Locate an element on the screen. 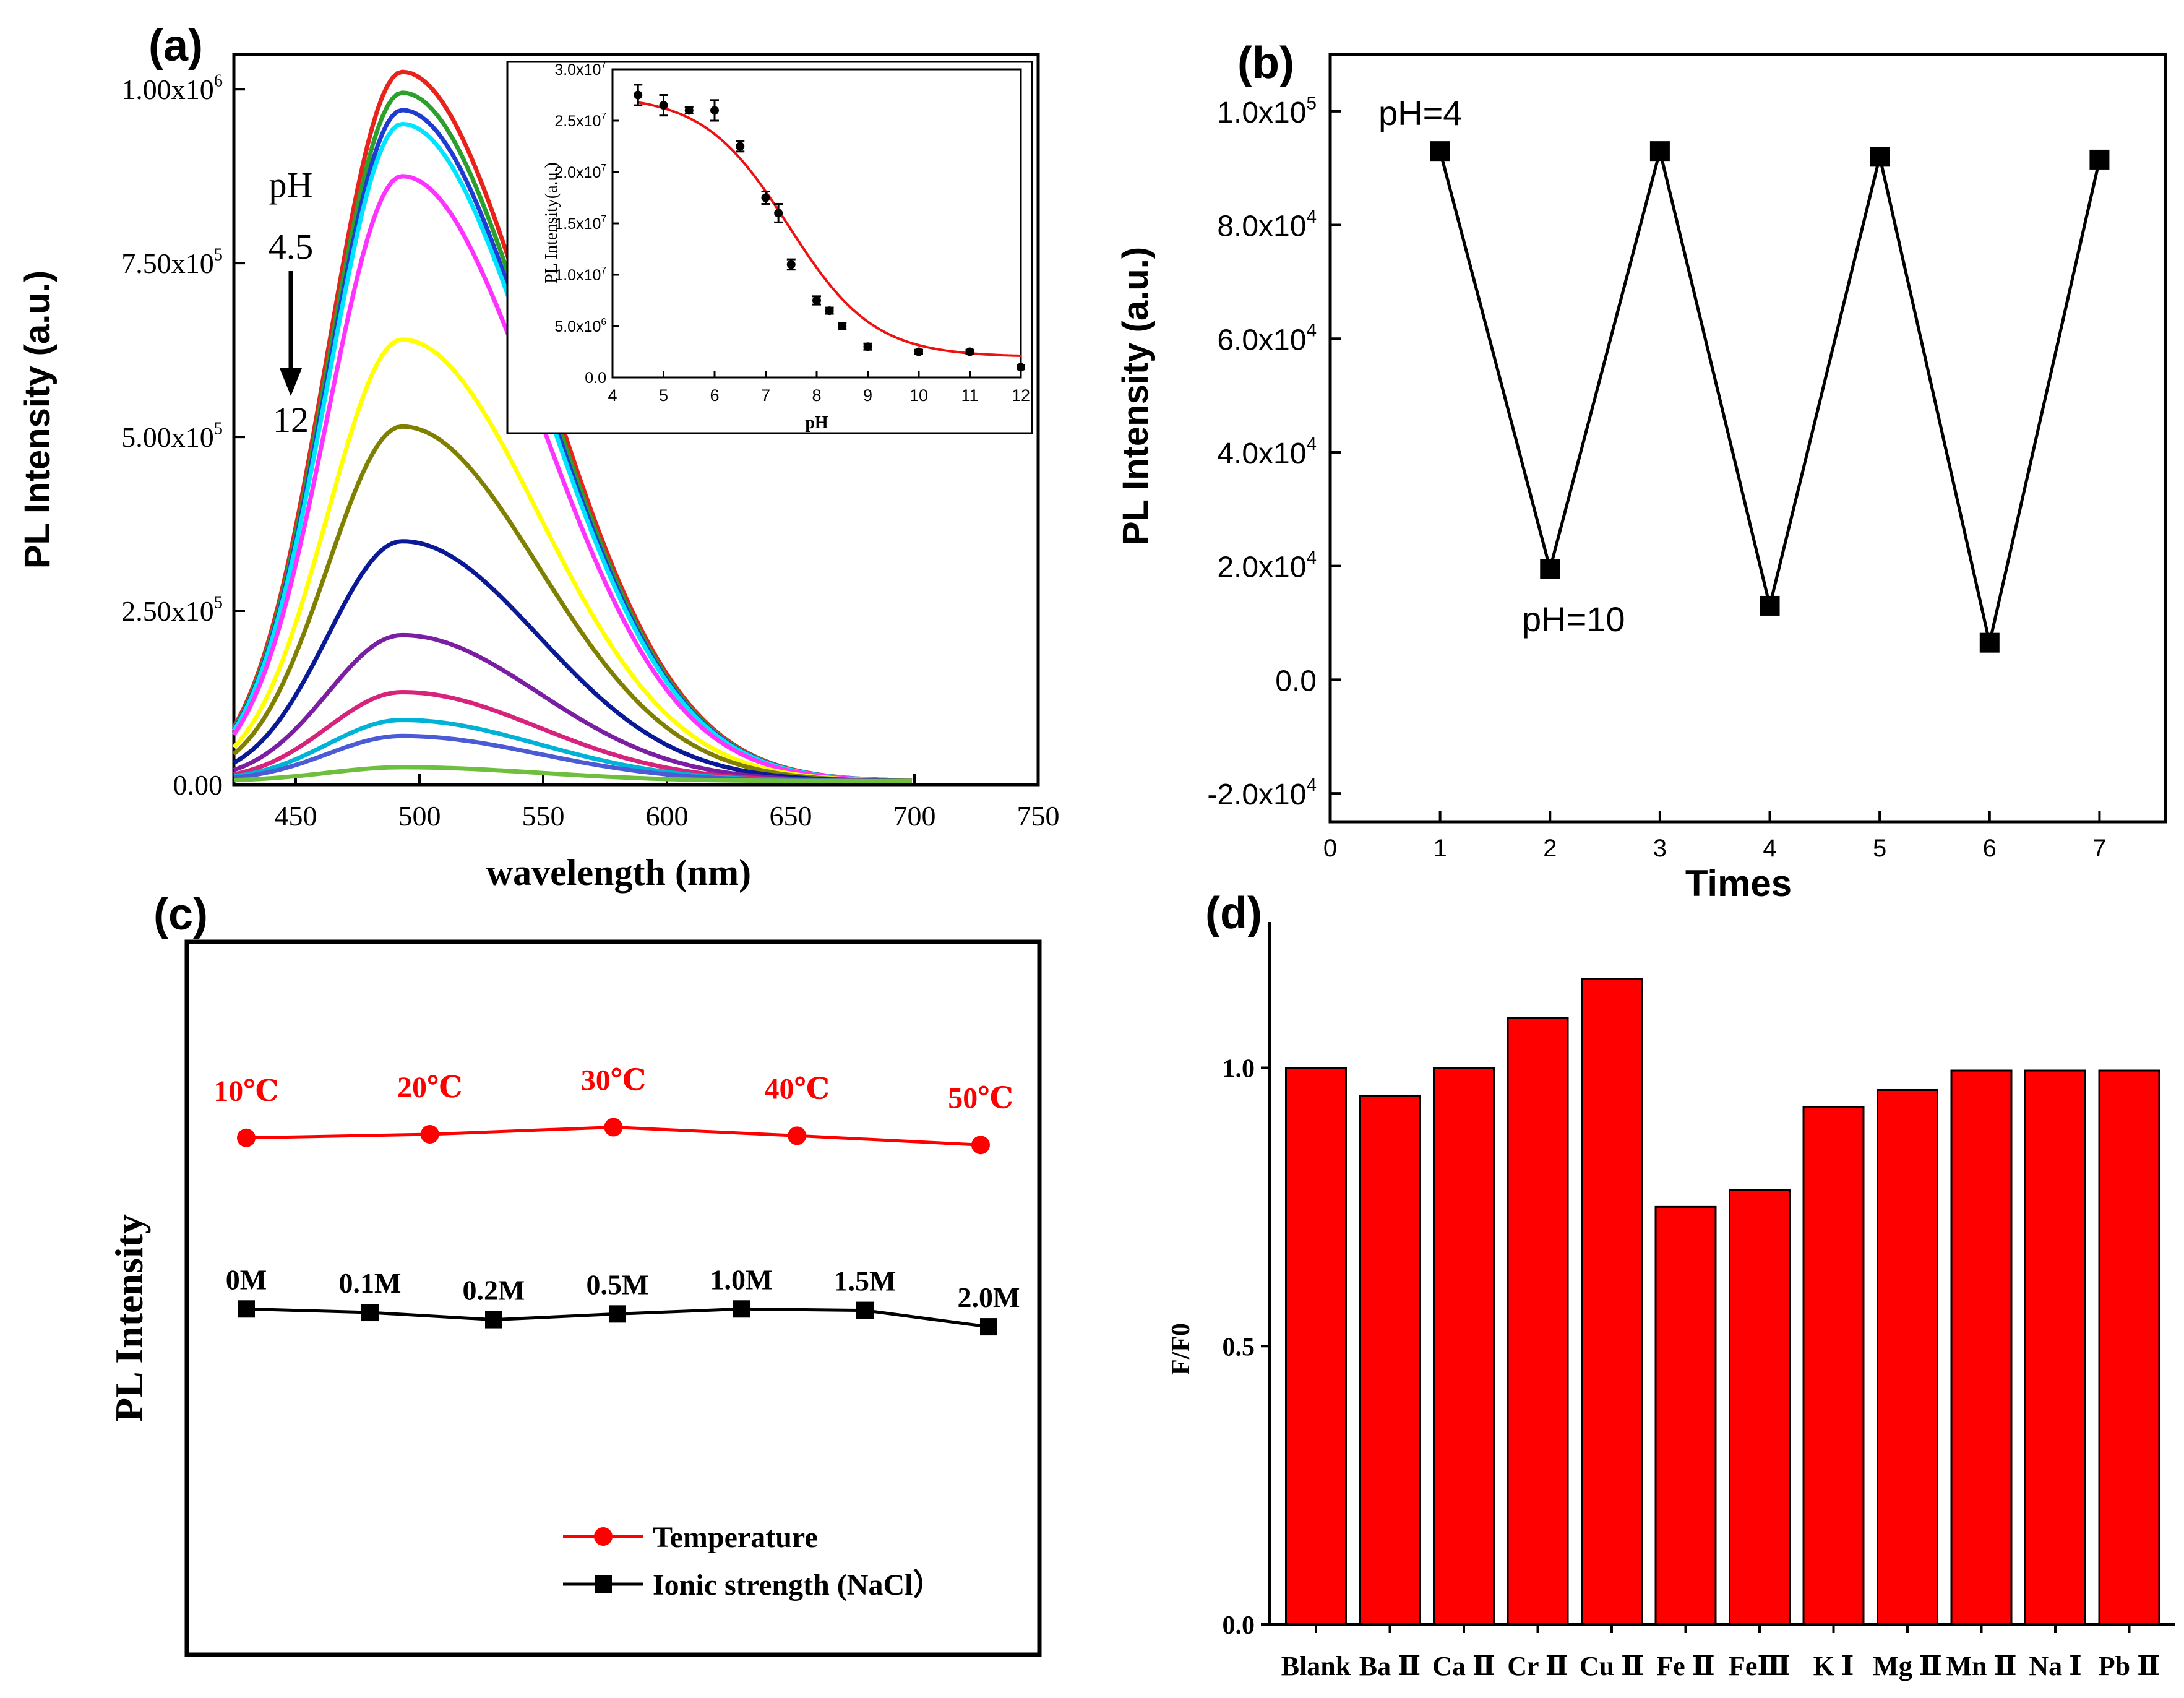  inset-y-tick-label-mantissa: 0.0 is located at coordinates (595, 378).